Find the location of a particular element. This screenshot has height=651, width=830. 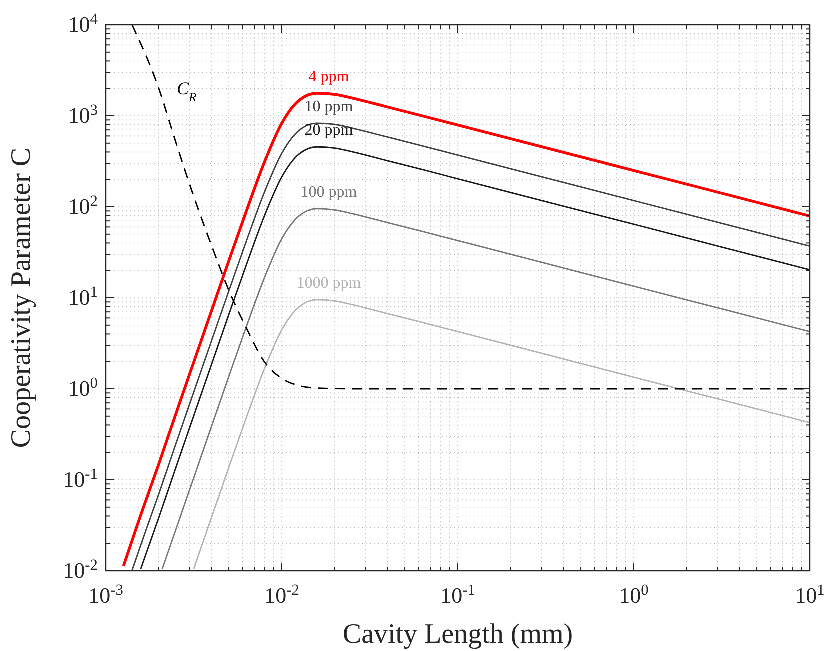

x-tick-label: 10$^{-1}$ is located at coordinates (458, 595).